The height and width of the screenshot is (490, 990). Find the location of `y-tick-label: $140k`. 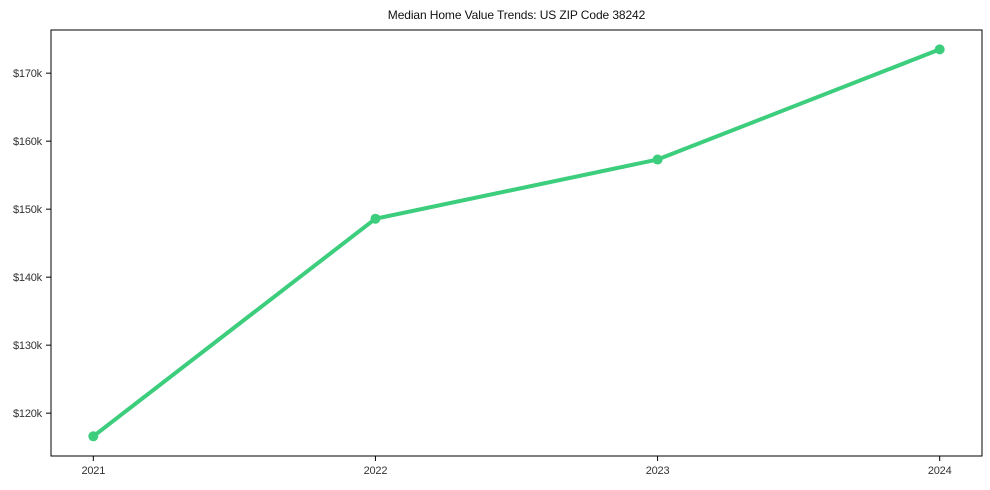

y-tick-label: $140k is located at coordinates (28, 278).